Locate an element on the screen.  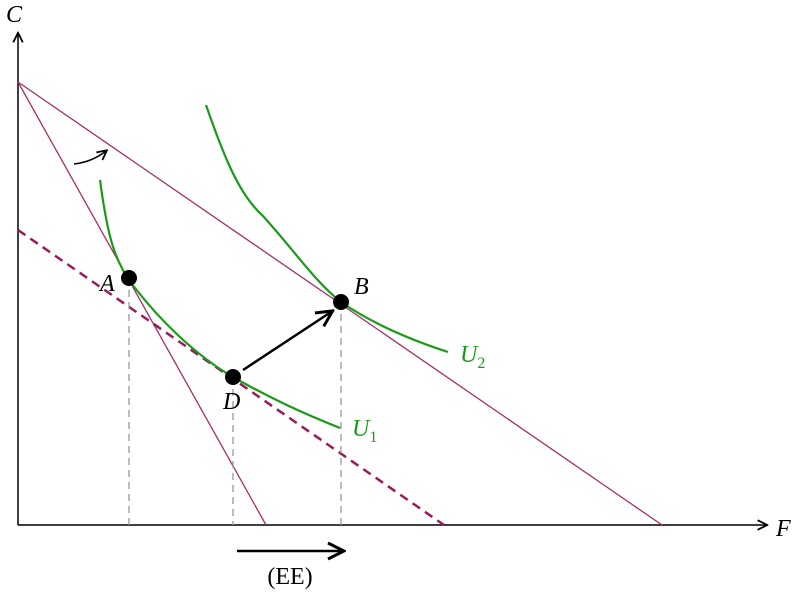
movement-arrow is located at coordinates (286, 342).